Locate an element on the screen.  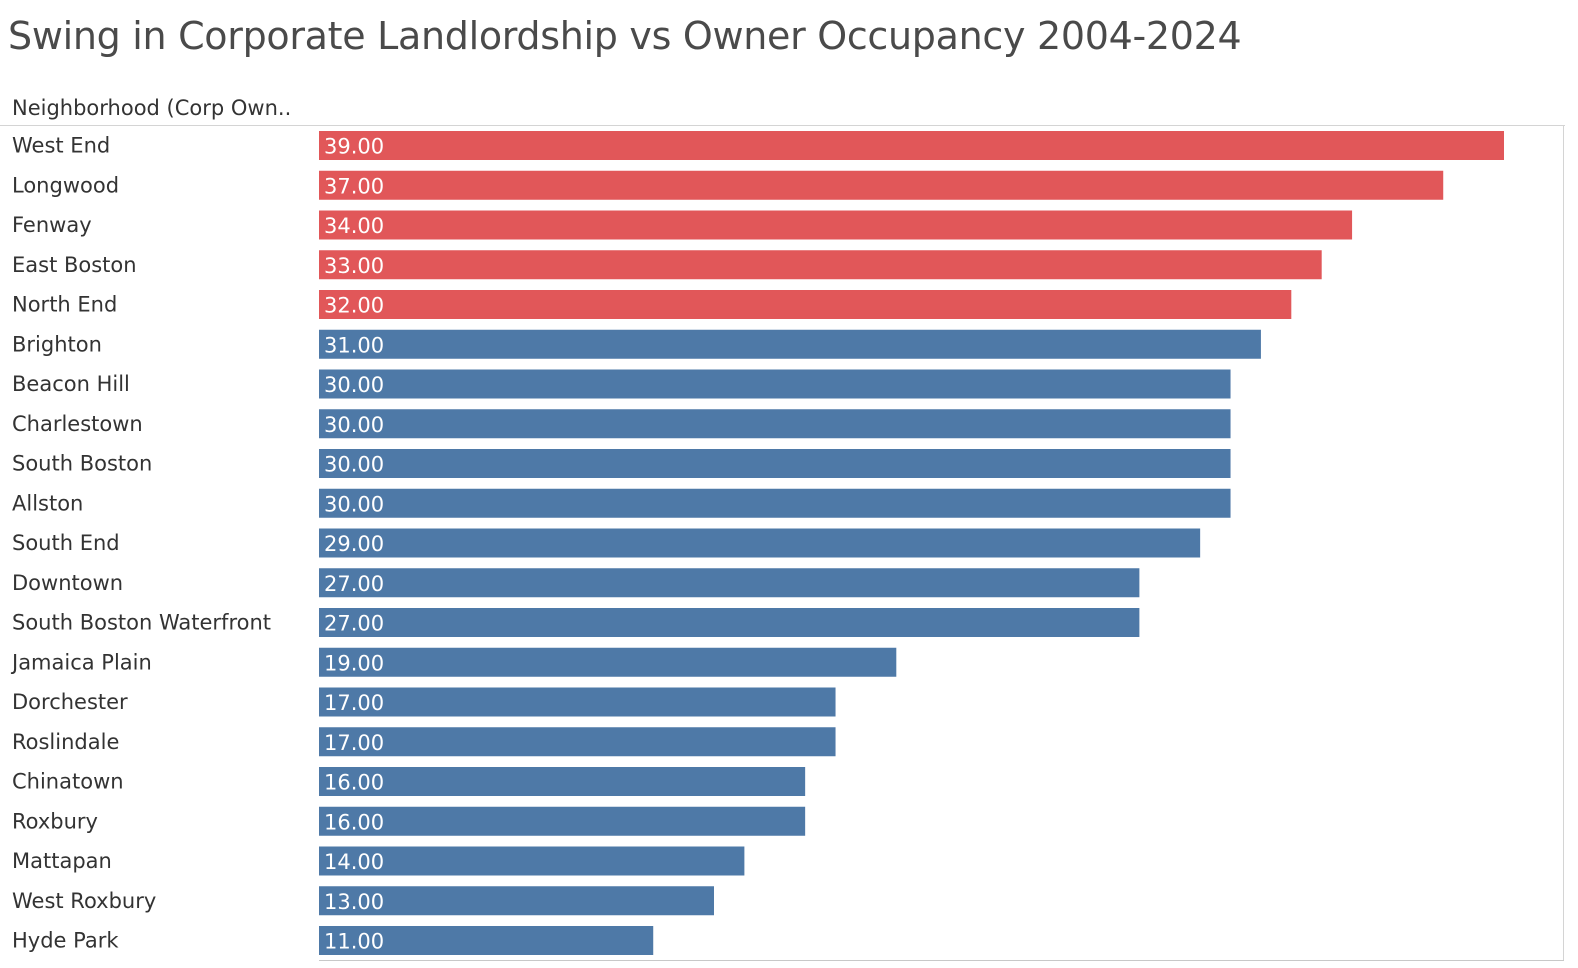
bar-value-label: 37.00 is located at coordinates (354, 186).